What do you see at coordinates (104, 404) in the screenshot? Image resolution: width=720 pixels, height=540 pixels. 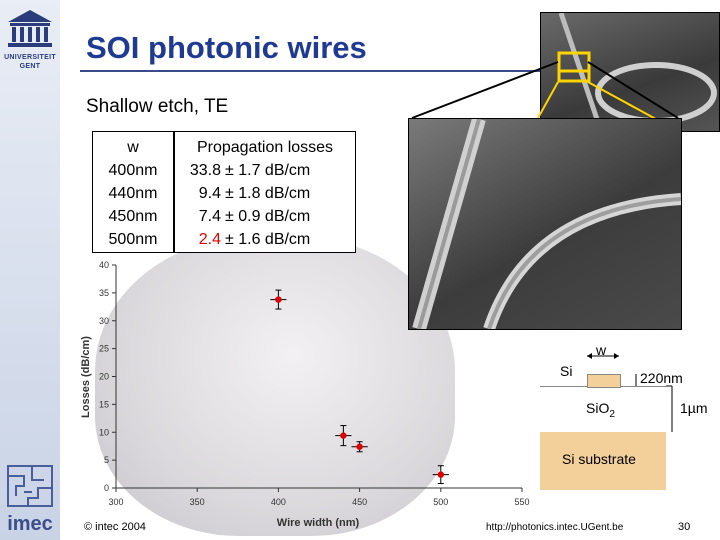 I see `y-tick-label: 15` at bounding box center [104, 404].